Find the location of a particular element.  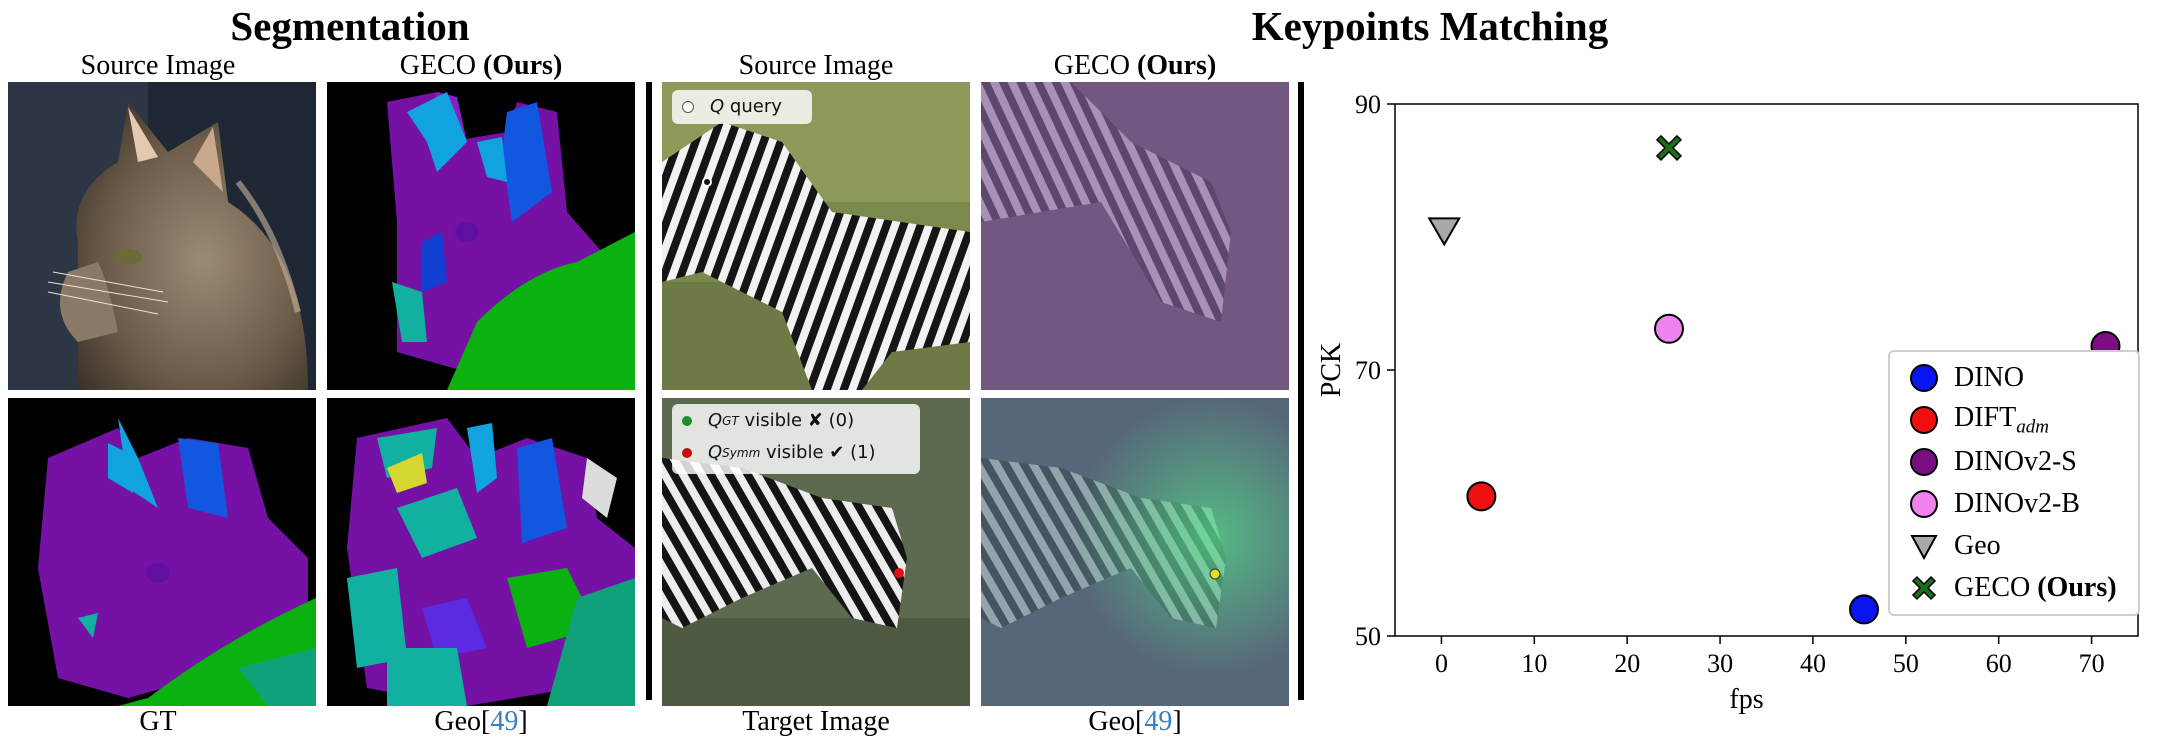

legend-geo-label: Geo is located at coordinates (1977, 545).